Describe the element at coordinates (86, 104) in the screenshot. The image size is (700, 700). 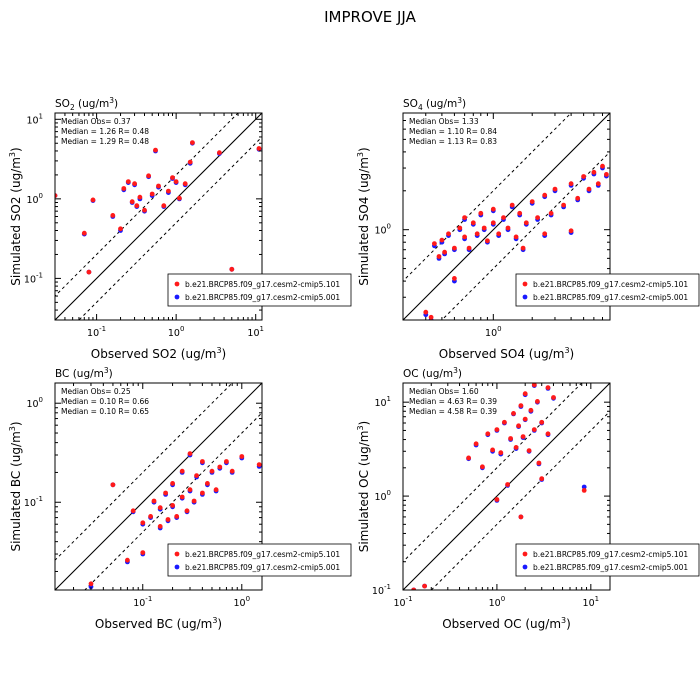
I see `panel-title: SO2 (ug/m3)` at that location.